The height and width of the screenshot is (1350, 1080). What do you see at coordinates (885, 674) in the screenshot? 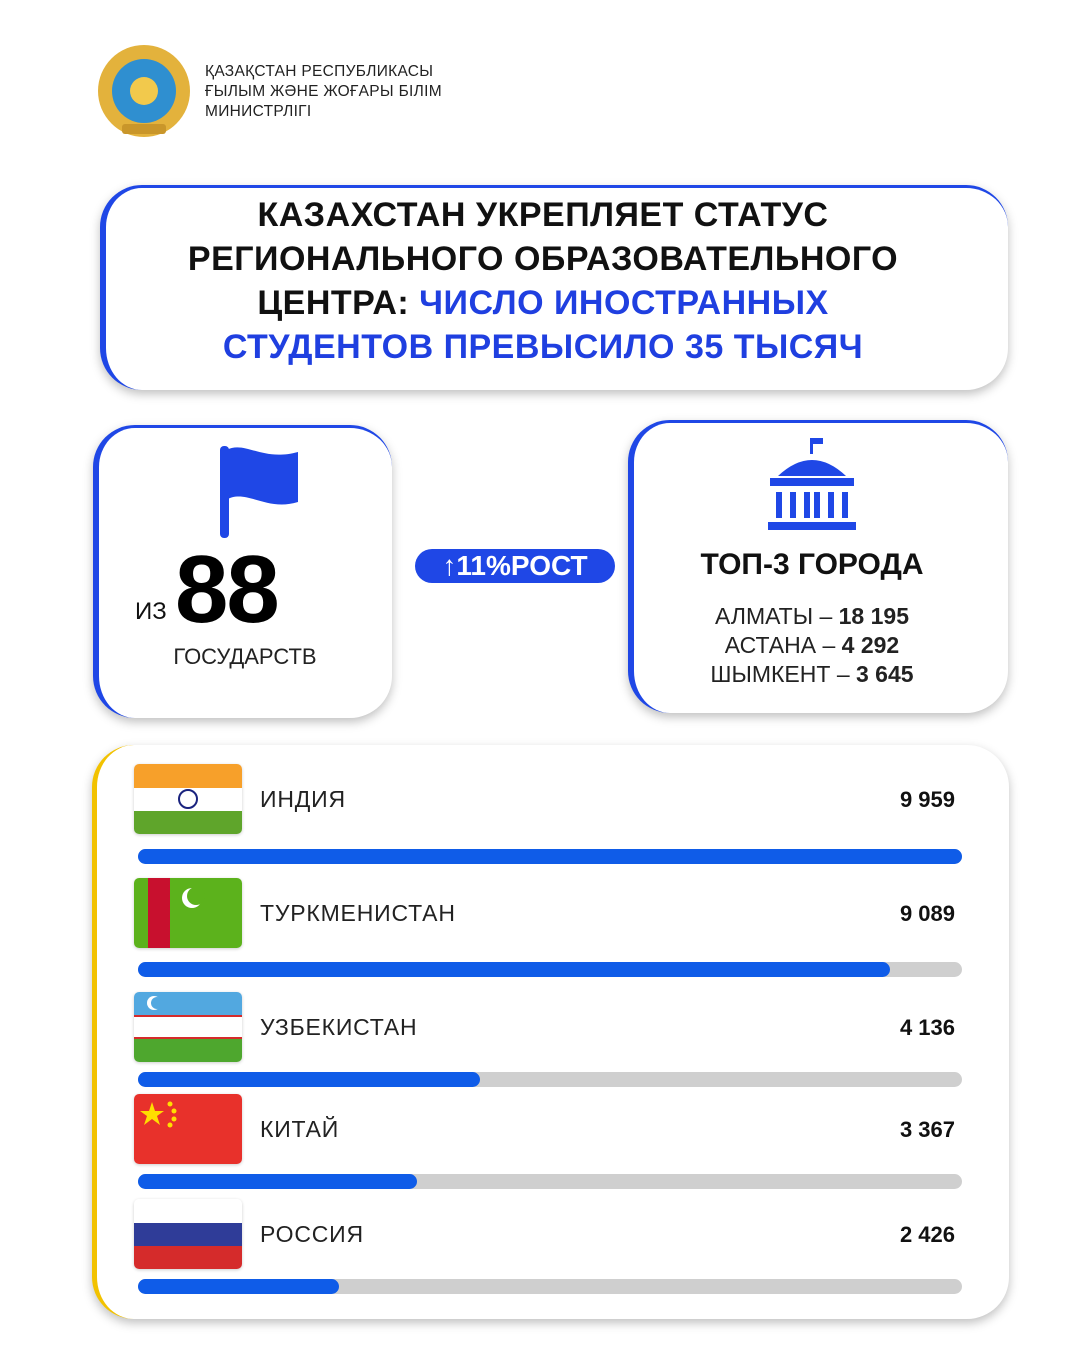
I see `city-value: 3 645` at bounding box center [885, 674].